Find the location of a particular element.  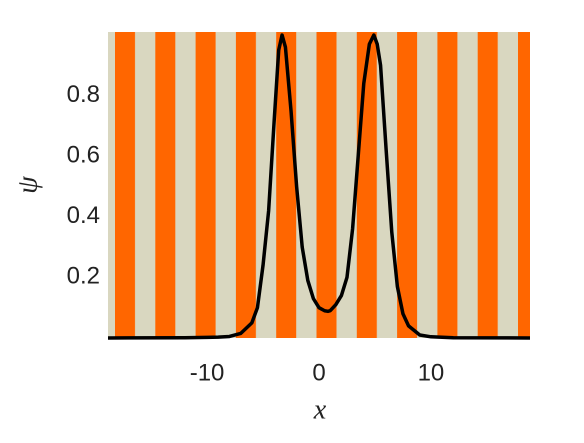

x-tick-label: 10 is located at coordinates (431, 372).